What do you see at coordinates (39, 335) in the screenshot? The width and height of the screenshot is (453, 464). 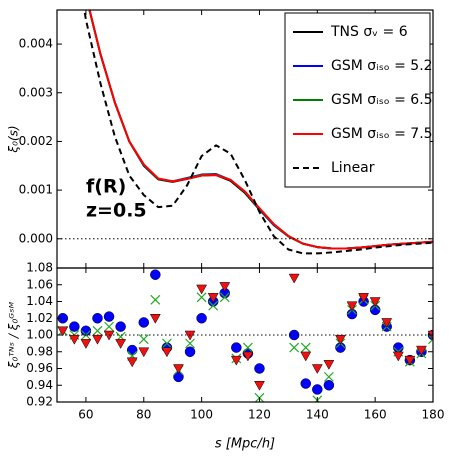 I see `y-tick-label: 1.00` at bounding box center [39, 335].